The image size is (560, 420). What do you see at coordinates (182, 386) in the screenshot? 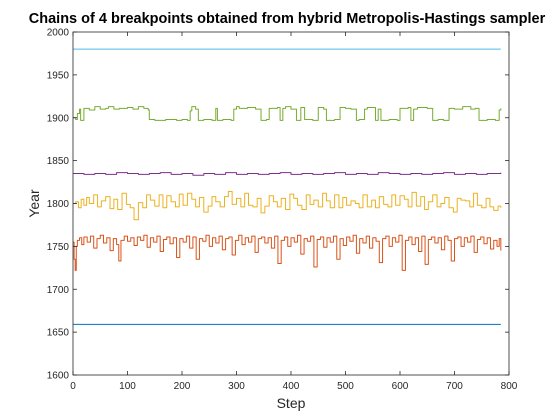
I see `x-tick-label: 200` at bounding box center [182, 386].